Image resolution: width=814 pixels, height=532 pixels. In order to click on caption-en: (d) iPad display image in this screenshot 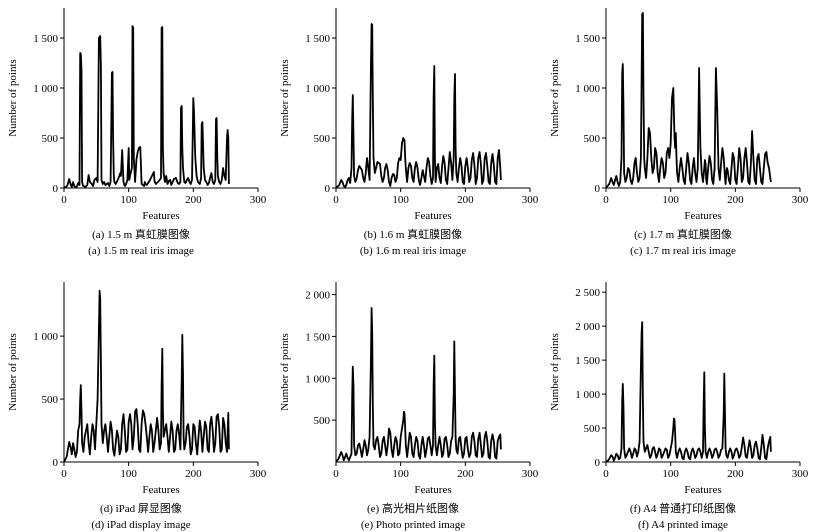, I will do `click(140, 525)`.